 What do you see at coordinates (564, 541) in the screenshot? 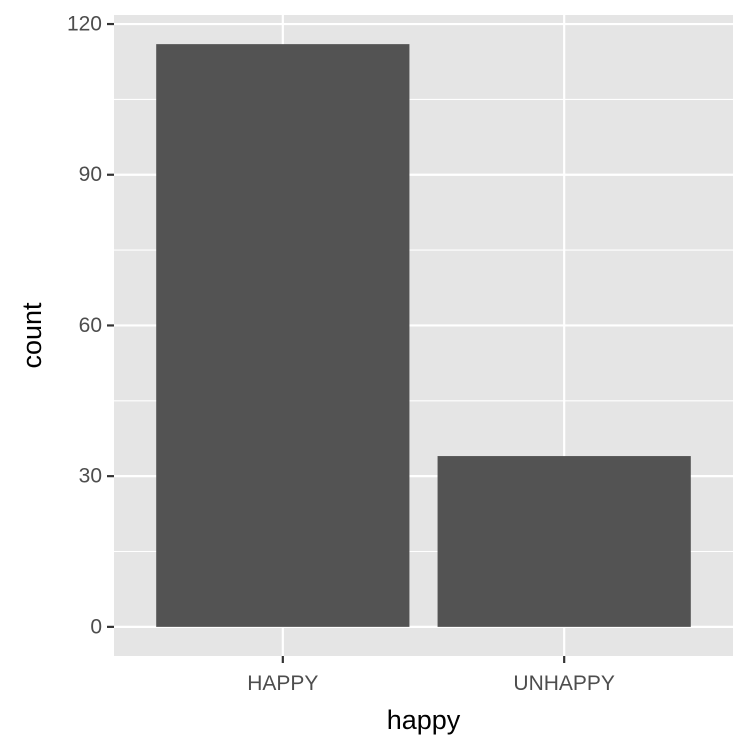
I see `bar-unhappy` at bounding box center [564, 541].